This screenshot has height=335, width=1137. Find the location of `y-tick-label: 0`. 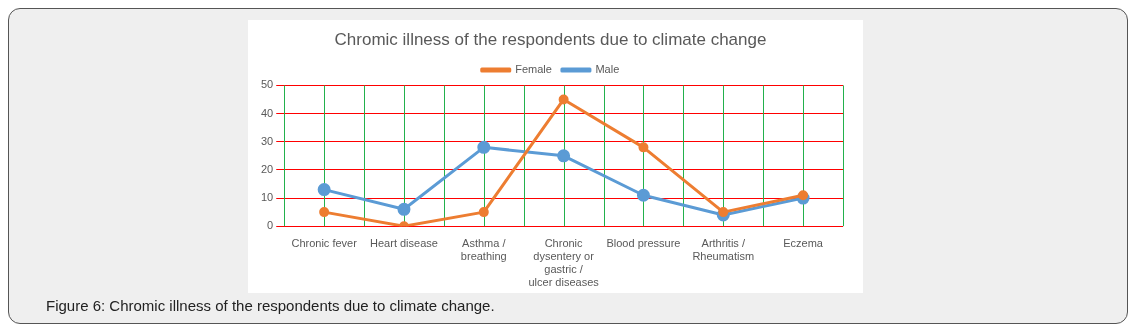

y-tick-label: 0 is located at coordinates (270, 225).